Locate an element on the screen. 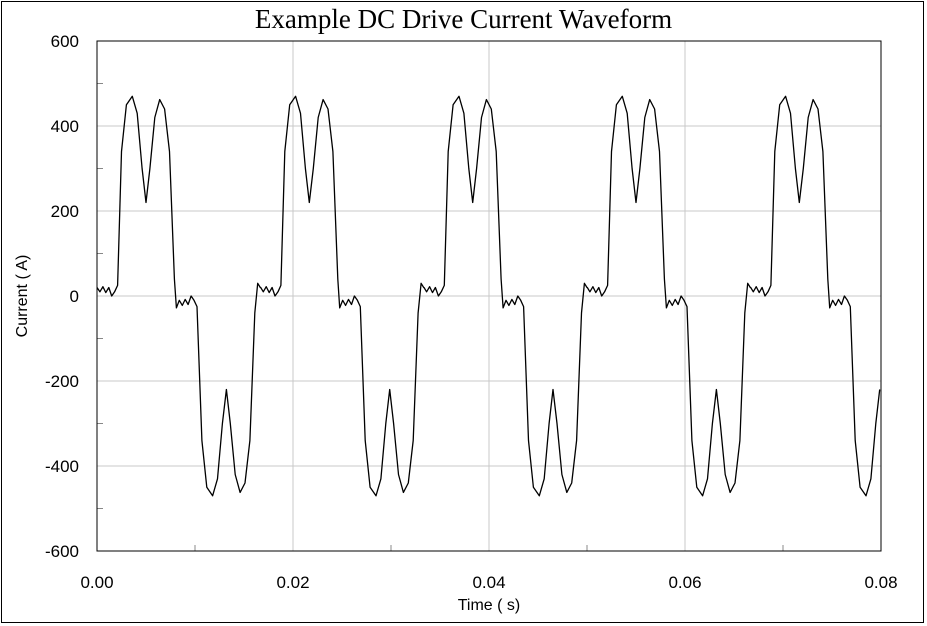 This screenshot has height=626, width=927. y-tick-label: -200 is located at coordinates (62, 381).